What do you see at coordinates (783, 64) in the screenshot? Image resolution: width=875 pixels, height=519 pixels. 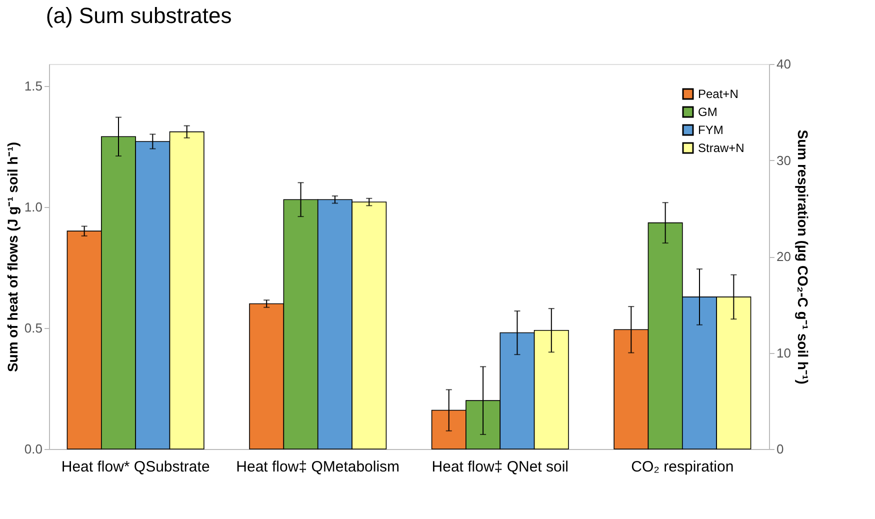 I see `y2-tick-label: 40` at bounding box center [783, 64].